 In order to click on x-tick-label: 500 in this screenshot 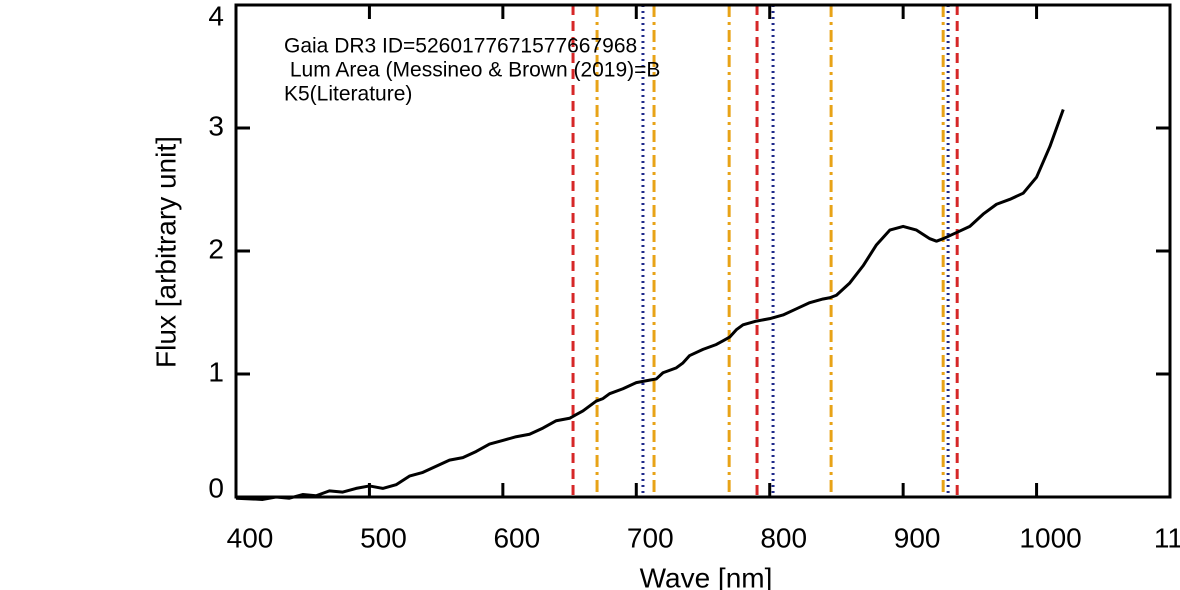, I will do `click(383, 537)`.